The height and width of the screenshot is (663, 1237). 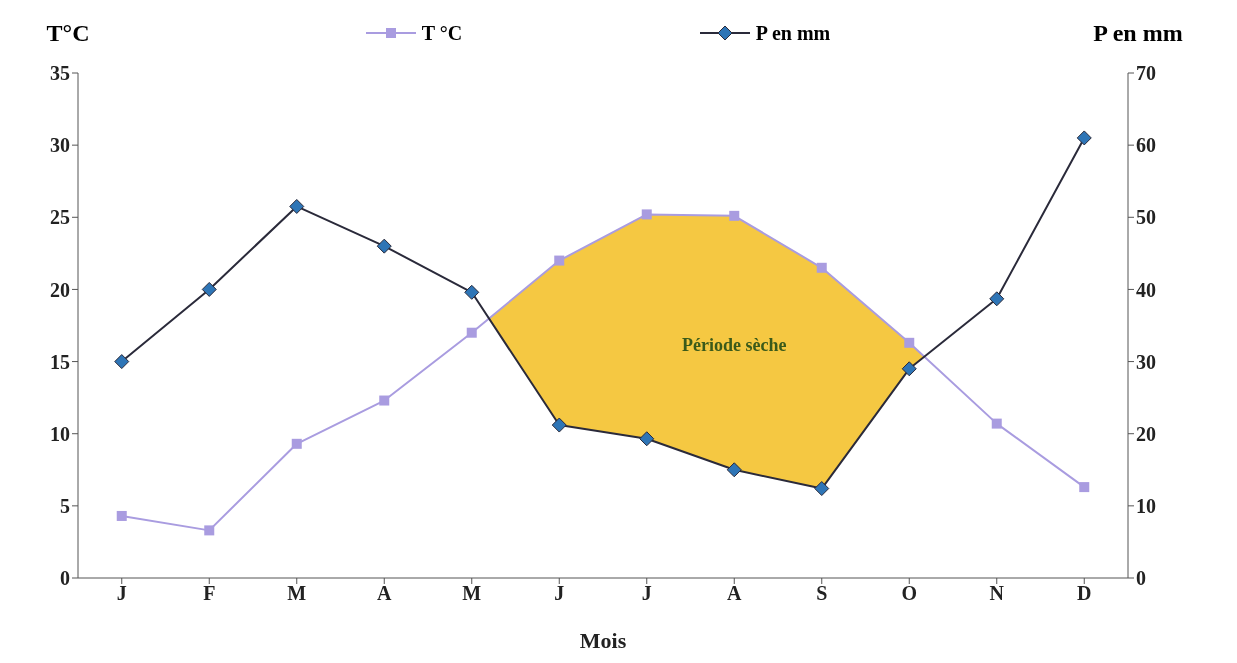 What do you see at coordinates (60, 217) in the screenshot?
I see `y-tick-label: 25` at bounding box center [60, 217].